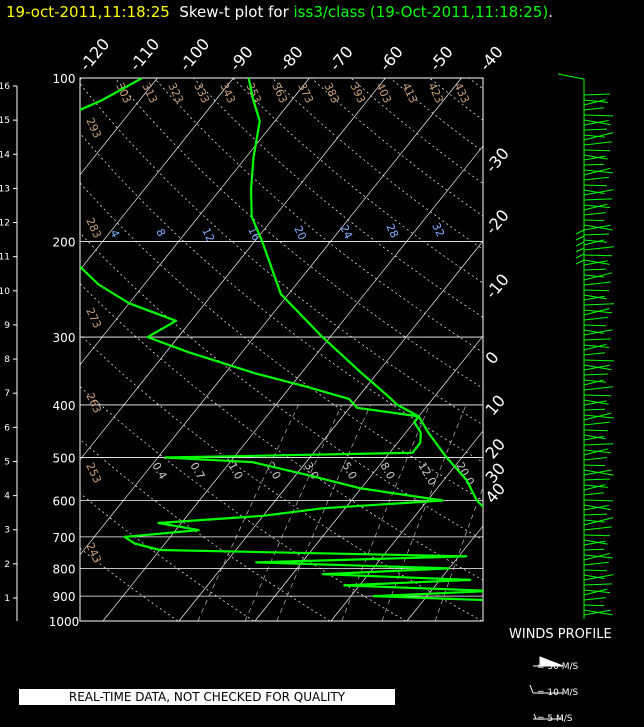 This screenshot has width=644, height=727. What do you see at coordinates (93, 228) in the screenshot?
I see `dry-adiabat-label: 283` at bounding box center [93, 228].